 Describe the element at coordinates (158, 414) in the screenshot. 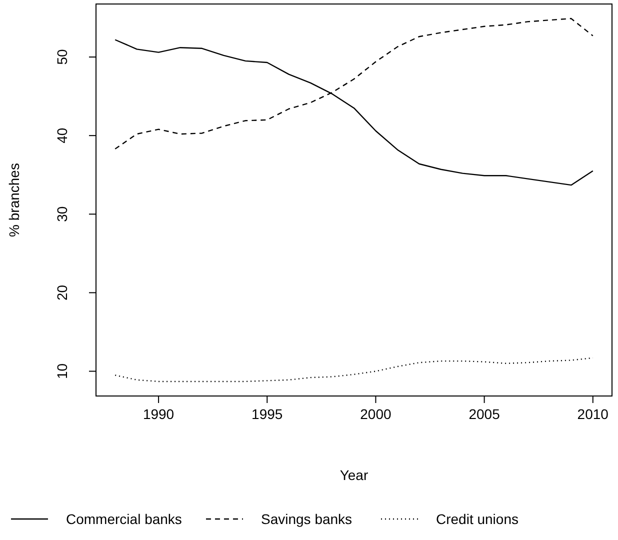

I see `x-tick-label: 1990` at that location.